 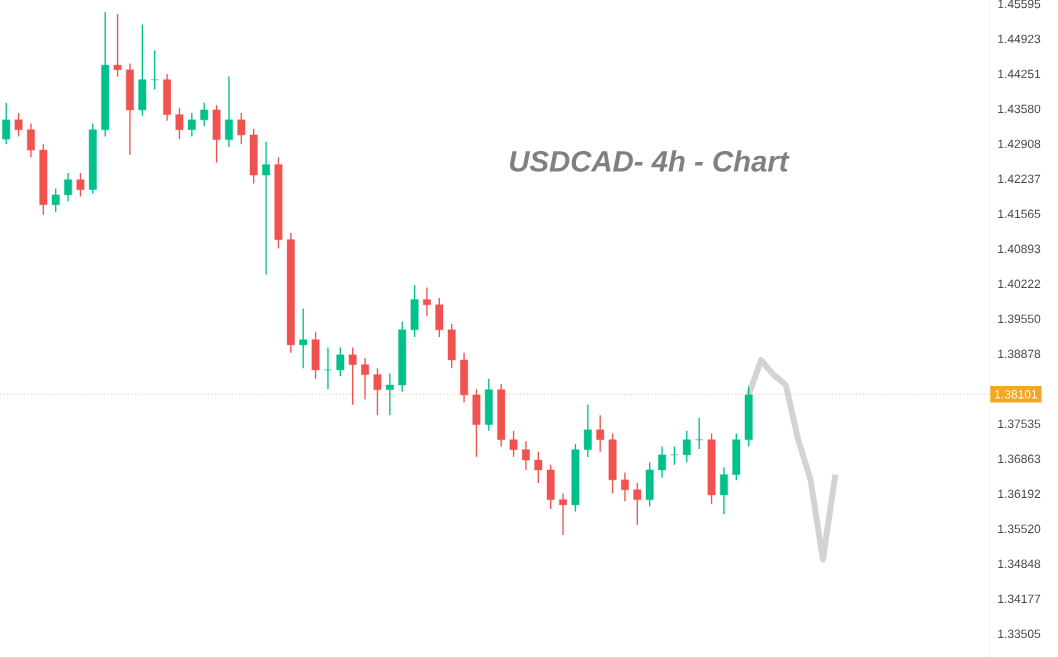 I want to click on y-tick-label: 1.39550, so click(x=1019, y=319).